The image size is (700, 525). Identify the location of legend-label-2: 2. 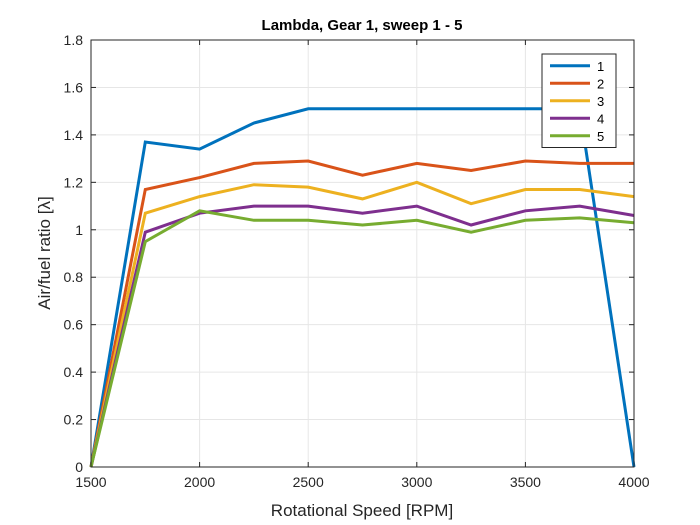
(600, 83).